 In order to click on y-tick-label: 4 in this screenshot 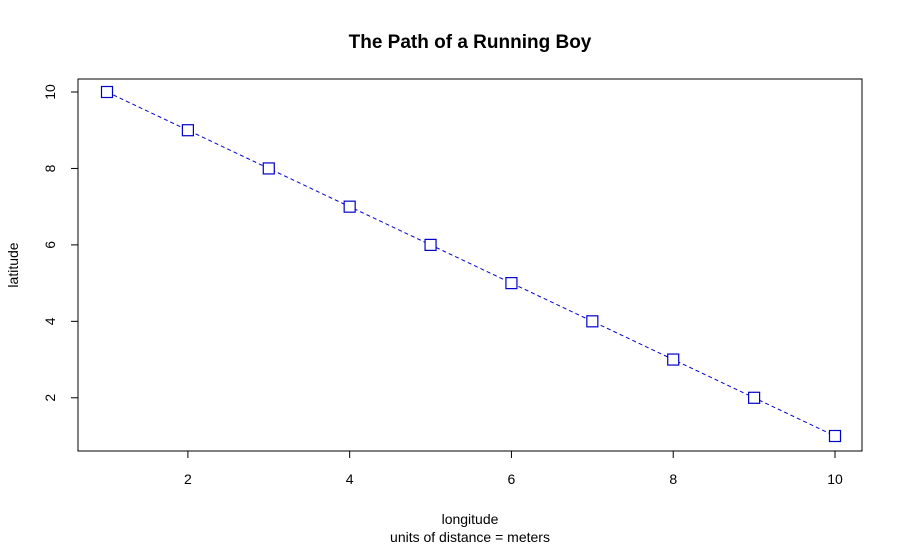, I will do `click(50, 321)`.